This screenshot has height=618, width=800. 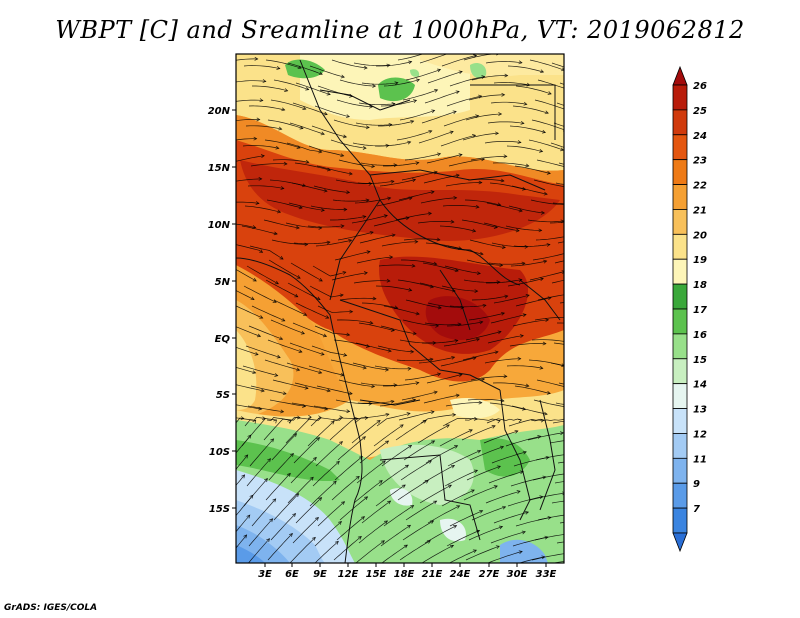 What do you see at coordinates (407, 574) in the screenshot?
I see `longitude-labels: 3E 6E 9E 12E 15E 18E 21E 24E 27E 30E 33E` at bounding box center [407, 574].